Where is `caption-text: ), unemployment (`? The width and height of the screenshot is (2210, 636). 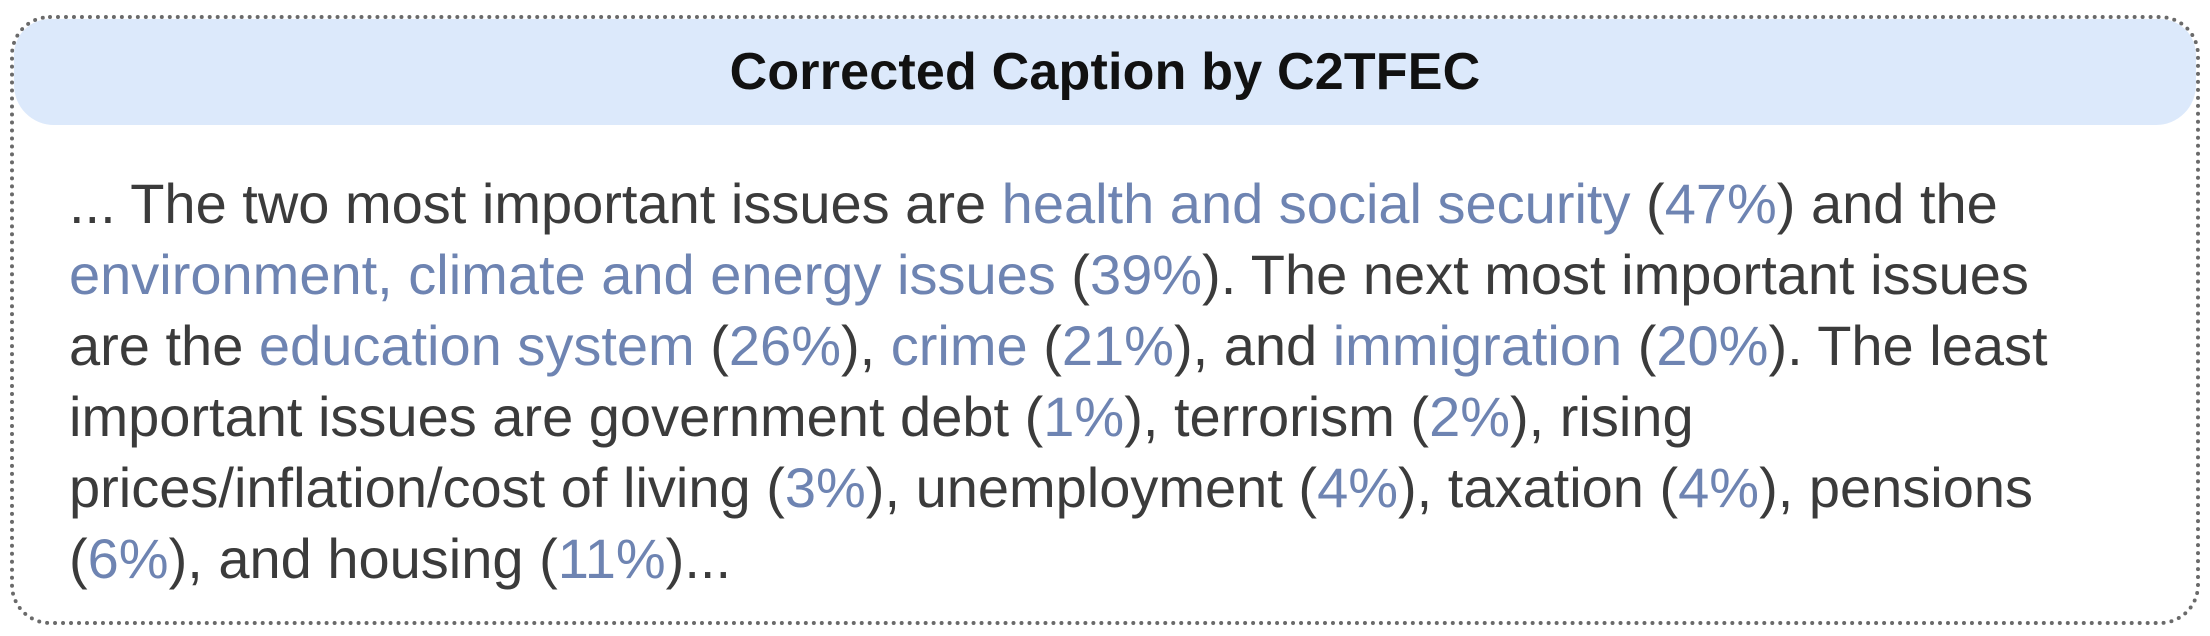 caption-text: ), unemployment ( is located at coordinates (1091, 487).